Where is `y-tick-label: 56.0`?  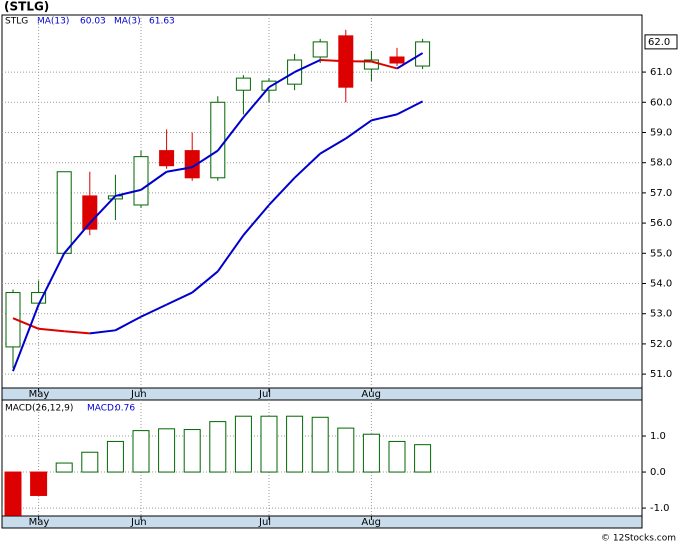 y-tick-label: 56.0 is located at coordinates (661, 223).